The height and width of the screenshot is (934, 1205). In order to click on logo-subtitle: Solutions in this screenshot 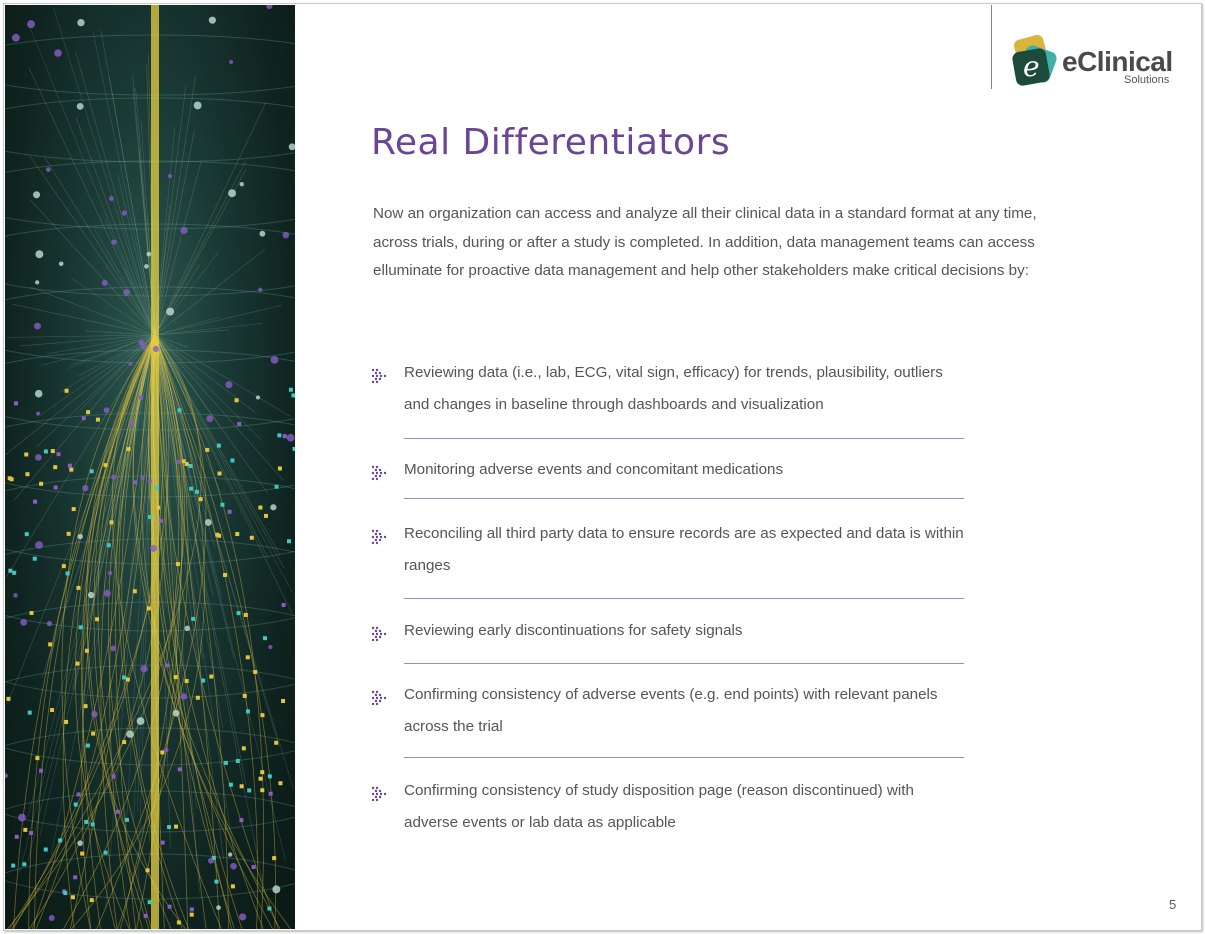, I will do `click(1147, 80)`.